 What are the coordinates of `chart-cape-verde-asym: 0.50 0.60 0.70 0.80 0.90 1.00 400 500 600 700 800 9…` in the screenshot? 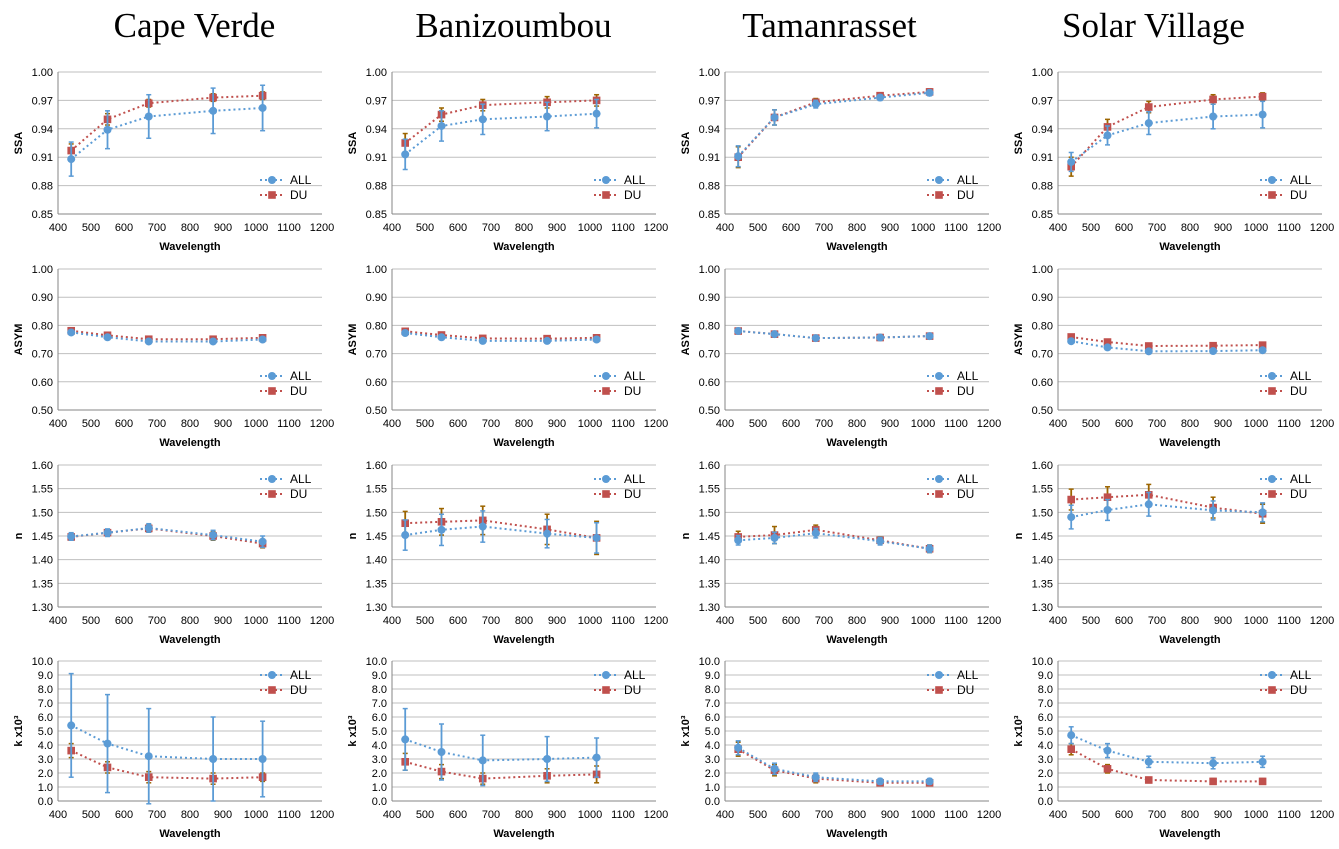 It's located at (173, 356).